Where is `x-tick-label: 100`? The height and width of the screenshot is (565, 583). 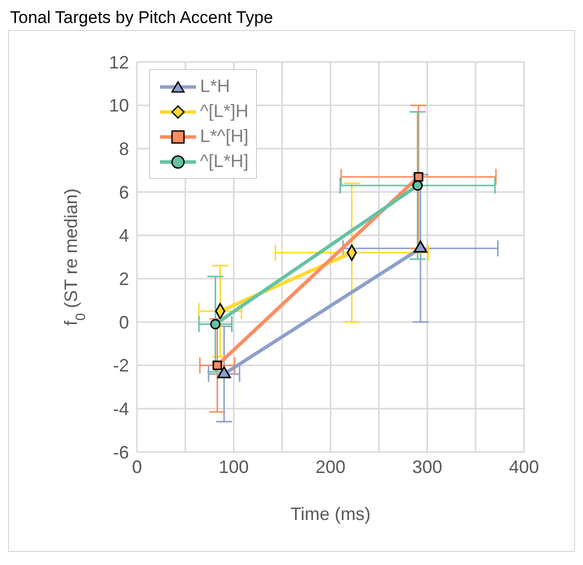 x-tick-label: 100 is located at coordinates (233, 466).